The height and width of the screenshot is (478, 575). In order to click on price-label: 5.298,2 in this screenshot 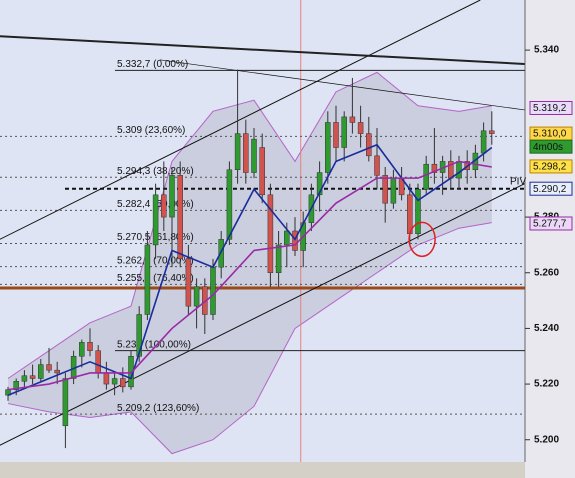, I will do `click(550, 167)`.